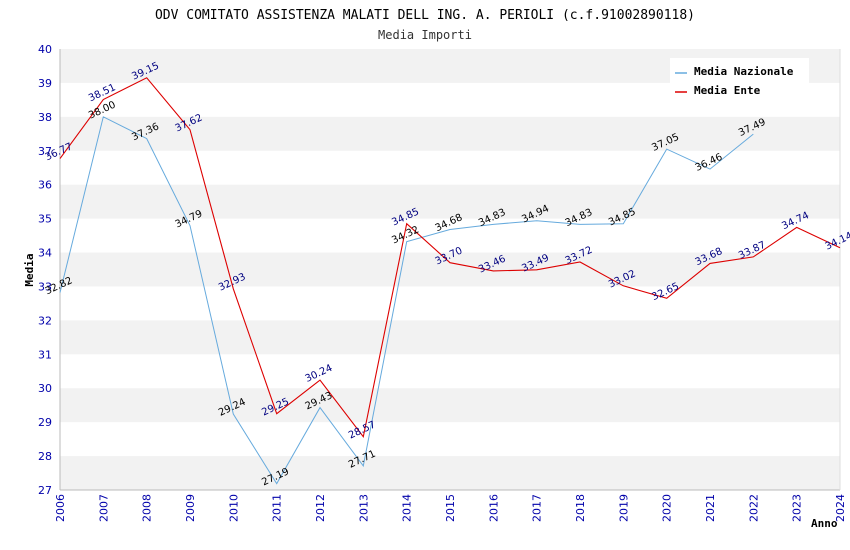 Image resolution: width=850 pixels, height=550 pixels. I want to click on y-axis-label: Media, so click(29, 269).